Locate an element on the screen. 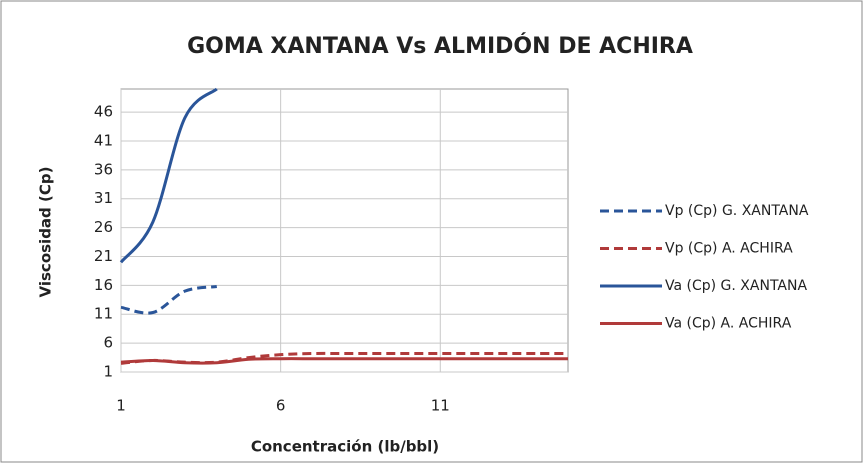 The width and height of the screenshot is (863, 463). x-tick-label: 11 is located at coordinates (440, 406).